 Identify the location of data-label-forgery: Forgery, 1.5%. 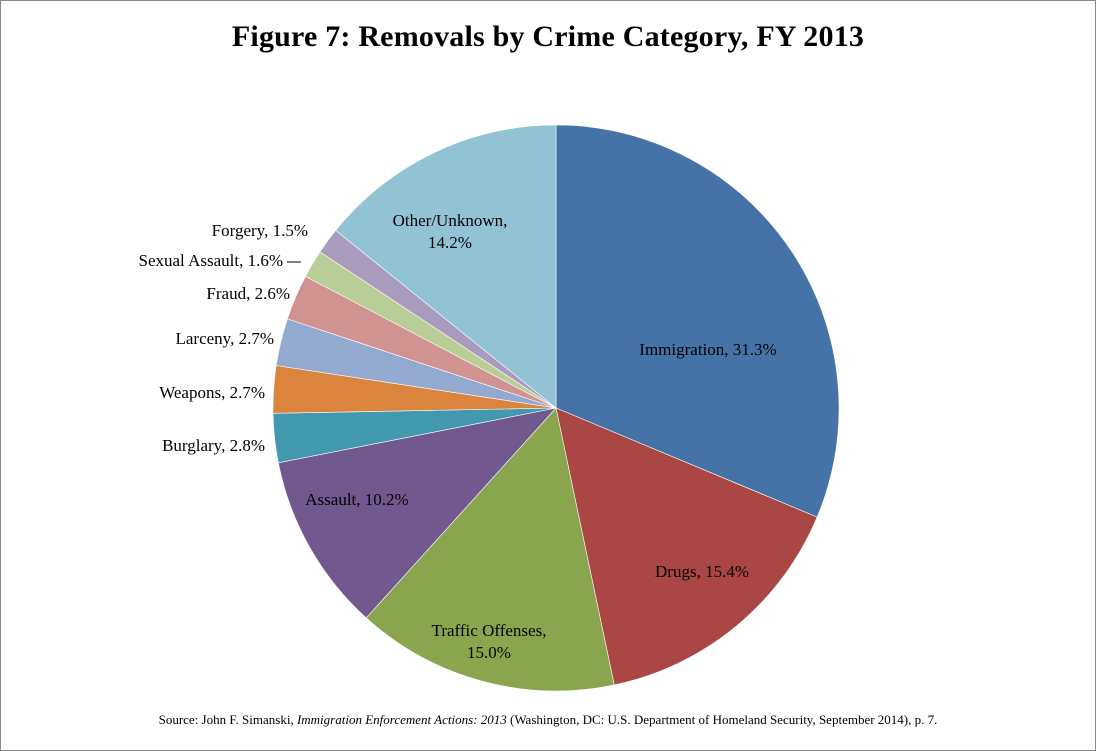
(260, 230).